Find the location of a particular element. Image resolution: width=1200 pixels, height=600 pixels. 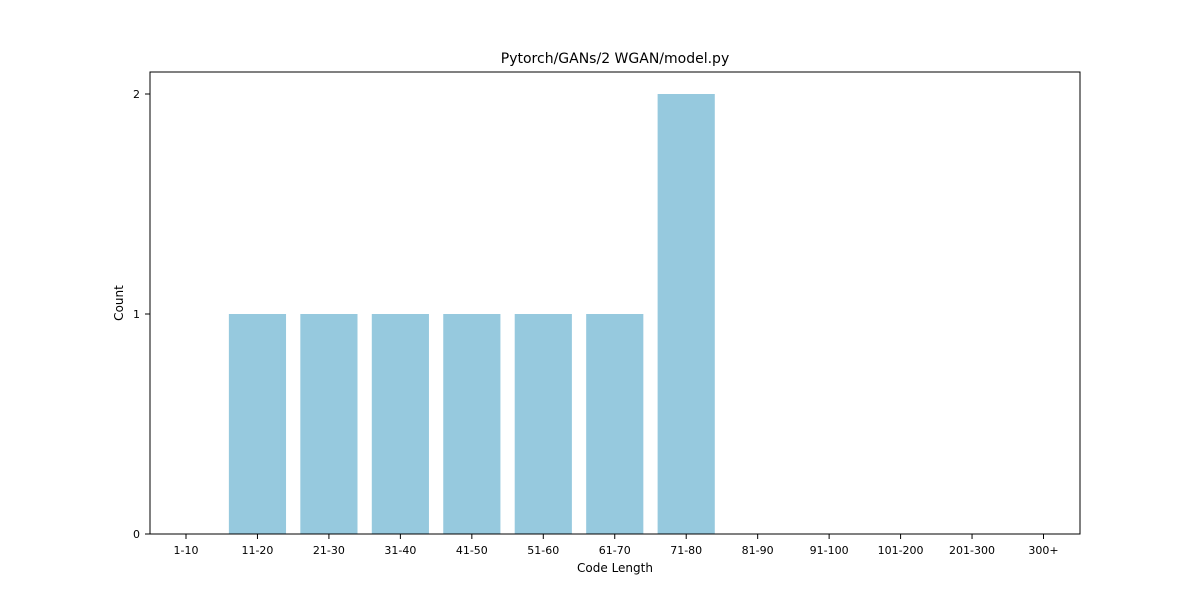

x-axis-label: Code Length is located at coordinates (615, 568).